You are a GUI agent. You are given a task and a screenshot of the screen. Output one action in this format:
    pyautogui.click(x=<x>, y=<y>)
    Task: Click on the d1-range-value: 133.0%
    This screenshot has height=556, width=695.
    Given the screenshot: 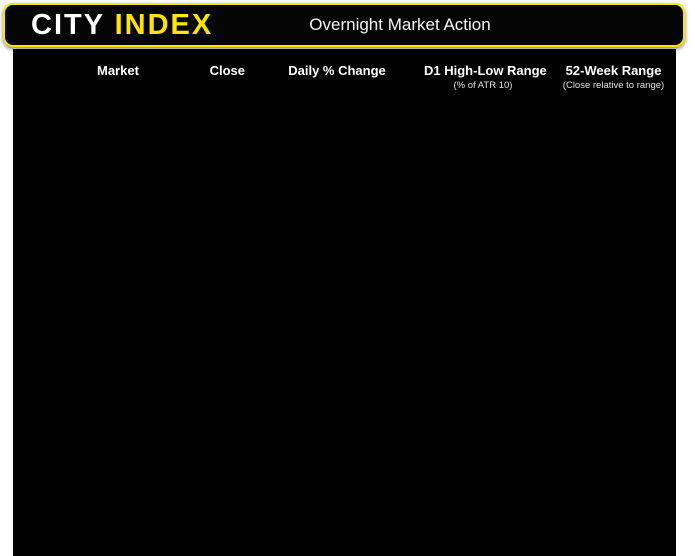 What is the action you would take?
    pyautogui.click(x=40, y=500)
    